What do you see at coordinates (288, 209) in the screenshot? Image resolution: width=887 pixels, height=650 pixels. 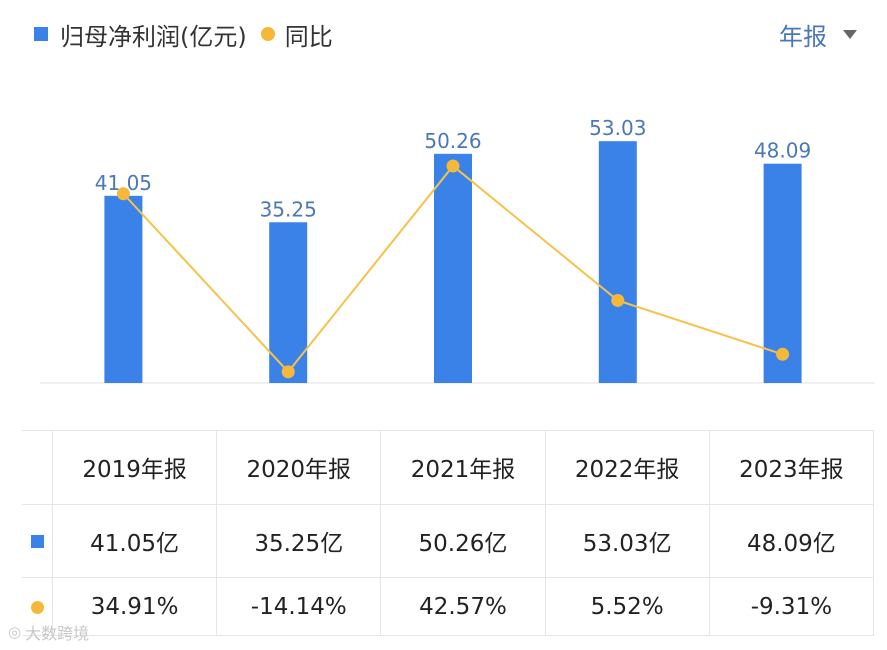 I see `bar-data-label: 35.25` at bounding box center [288, 209].